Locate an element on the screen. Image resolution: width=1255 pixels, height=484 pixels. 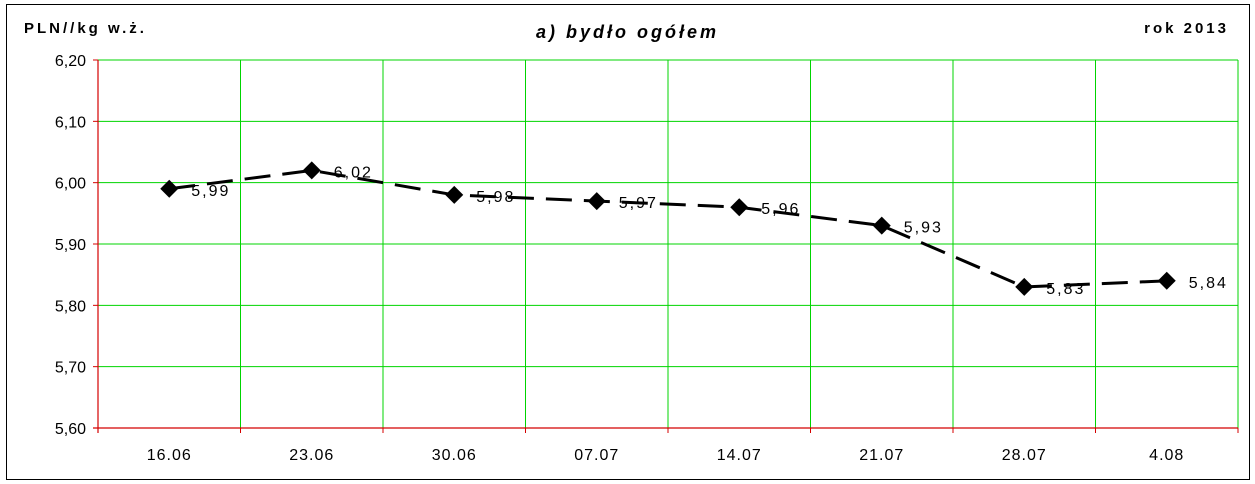
y-tick-label: 5,60 is located at coordinates (70, 429).